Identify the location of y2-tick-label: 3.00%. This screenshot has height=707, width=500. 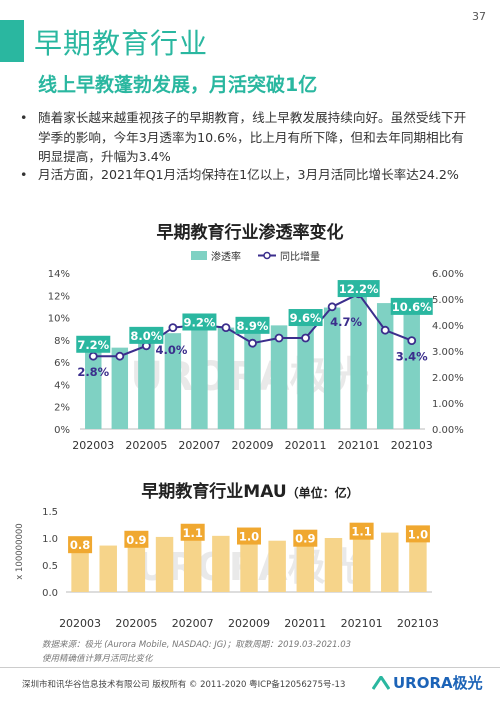
(448, 352).